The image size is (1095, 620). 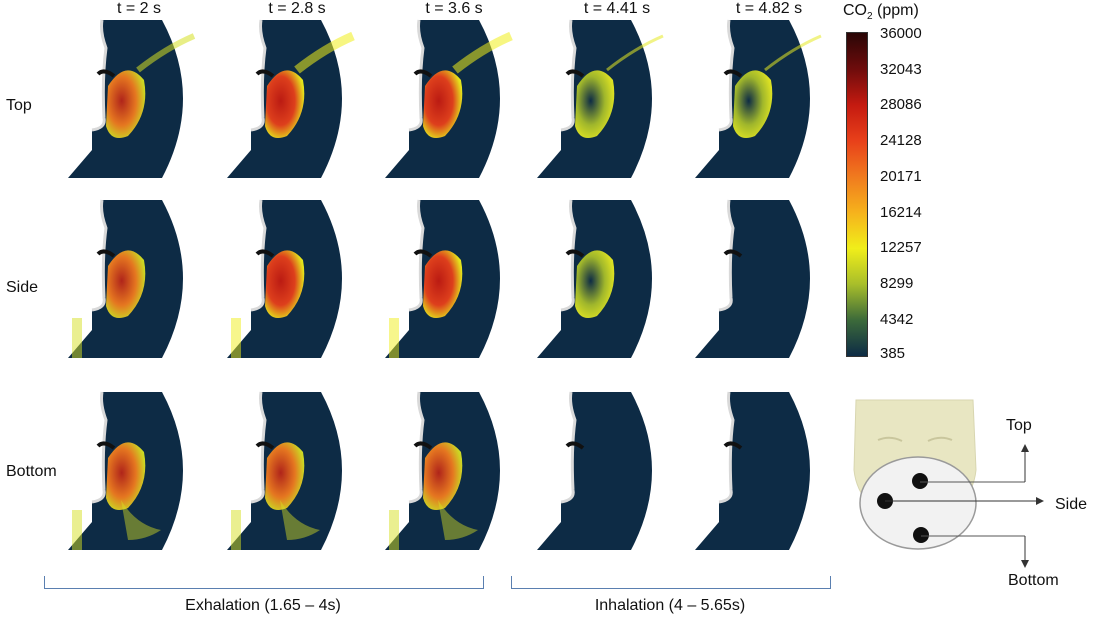 I want to click on mask-shape, so click(x=918, y=503).